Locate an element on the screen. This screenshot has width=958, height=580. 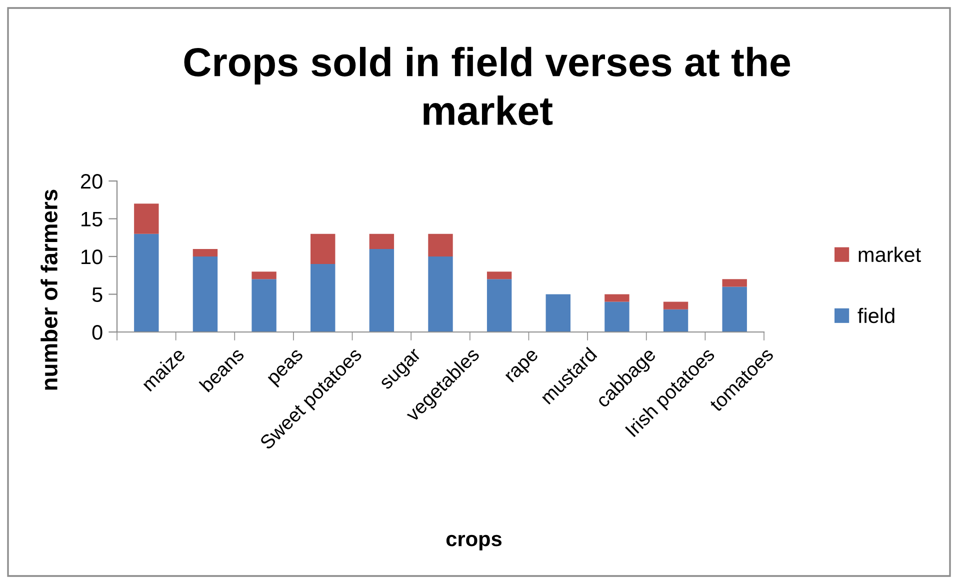
y-tick-label: 20 is located at coordinates (91, 181).